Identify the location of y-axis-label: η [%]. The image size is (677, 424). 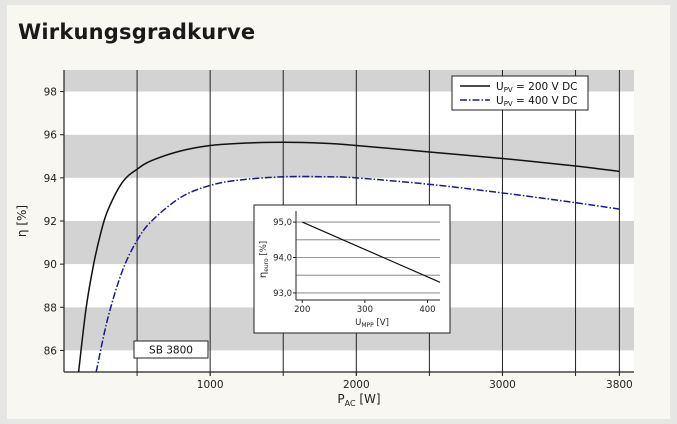
(22, 221).